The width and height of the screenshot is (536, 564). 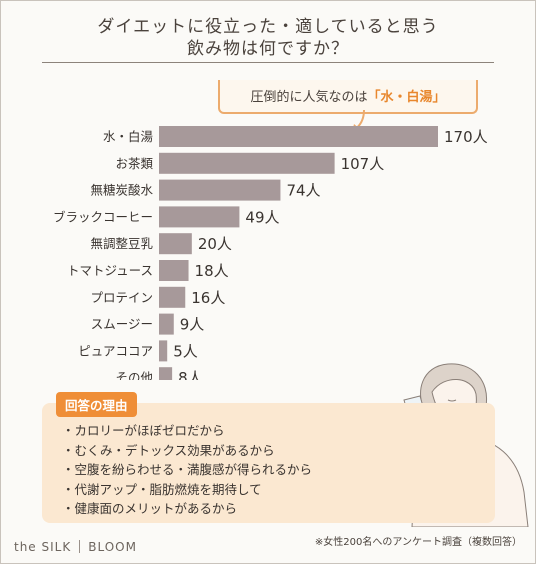 I want to click on reason-item: ・カロリーがほぼゼロだから, so click(x=143, y=430).